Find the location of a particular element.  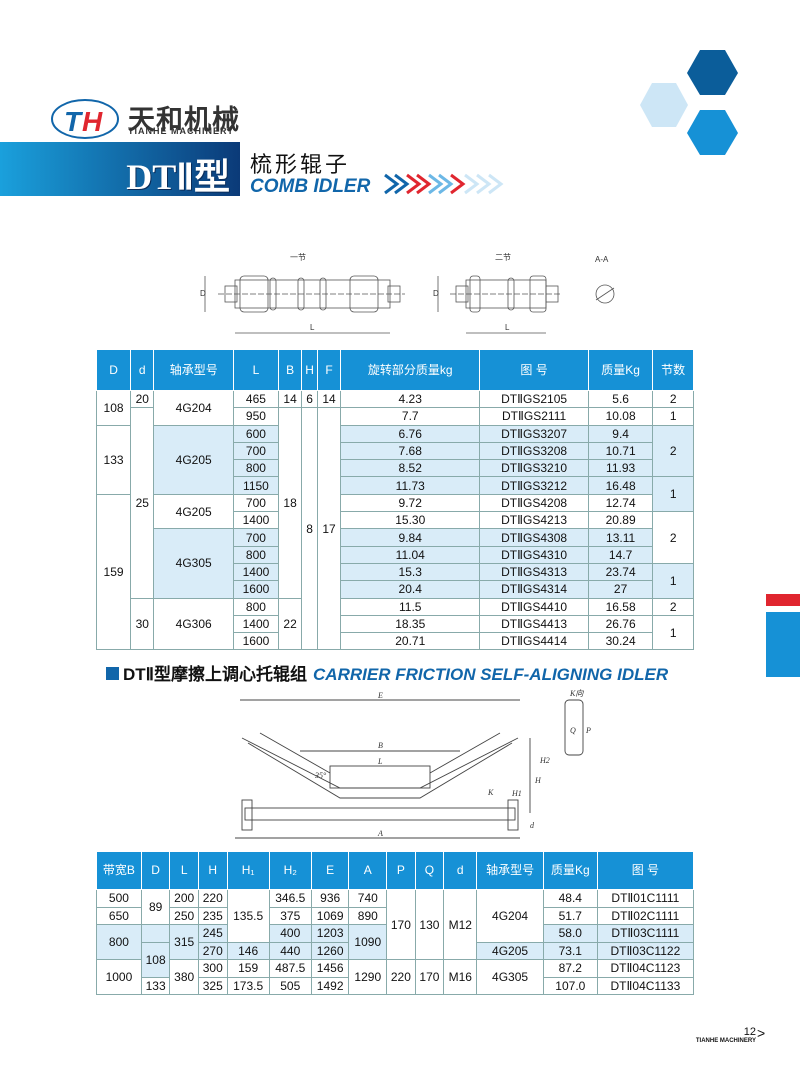

table-cell: 700 is located at coordinates (255, 503).